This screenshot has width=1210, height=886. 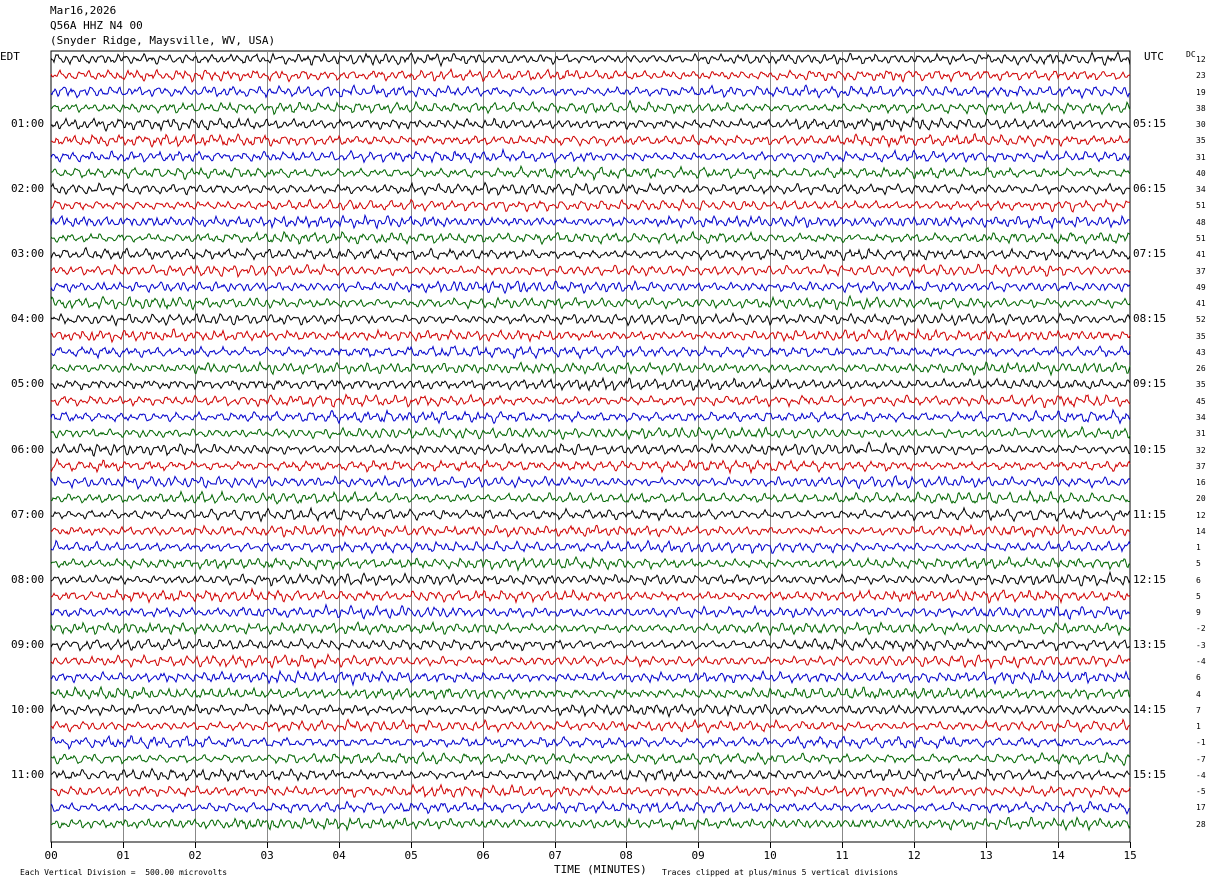 What do you see at coordinates (1201, 320) in the screenshot?
I see `dc-offset-label: 52` at bounding box center [1201, 320].